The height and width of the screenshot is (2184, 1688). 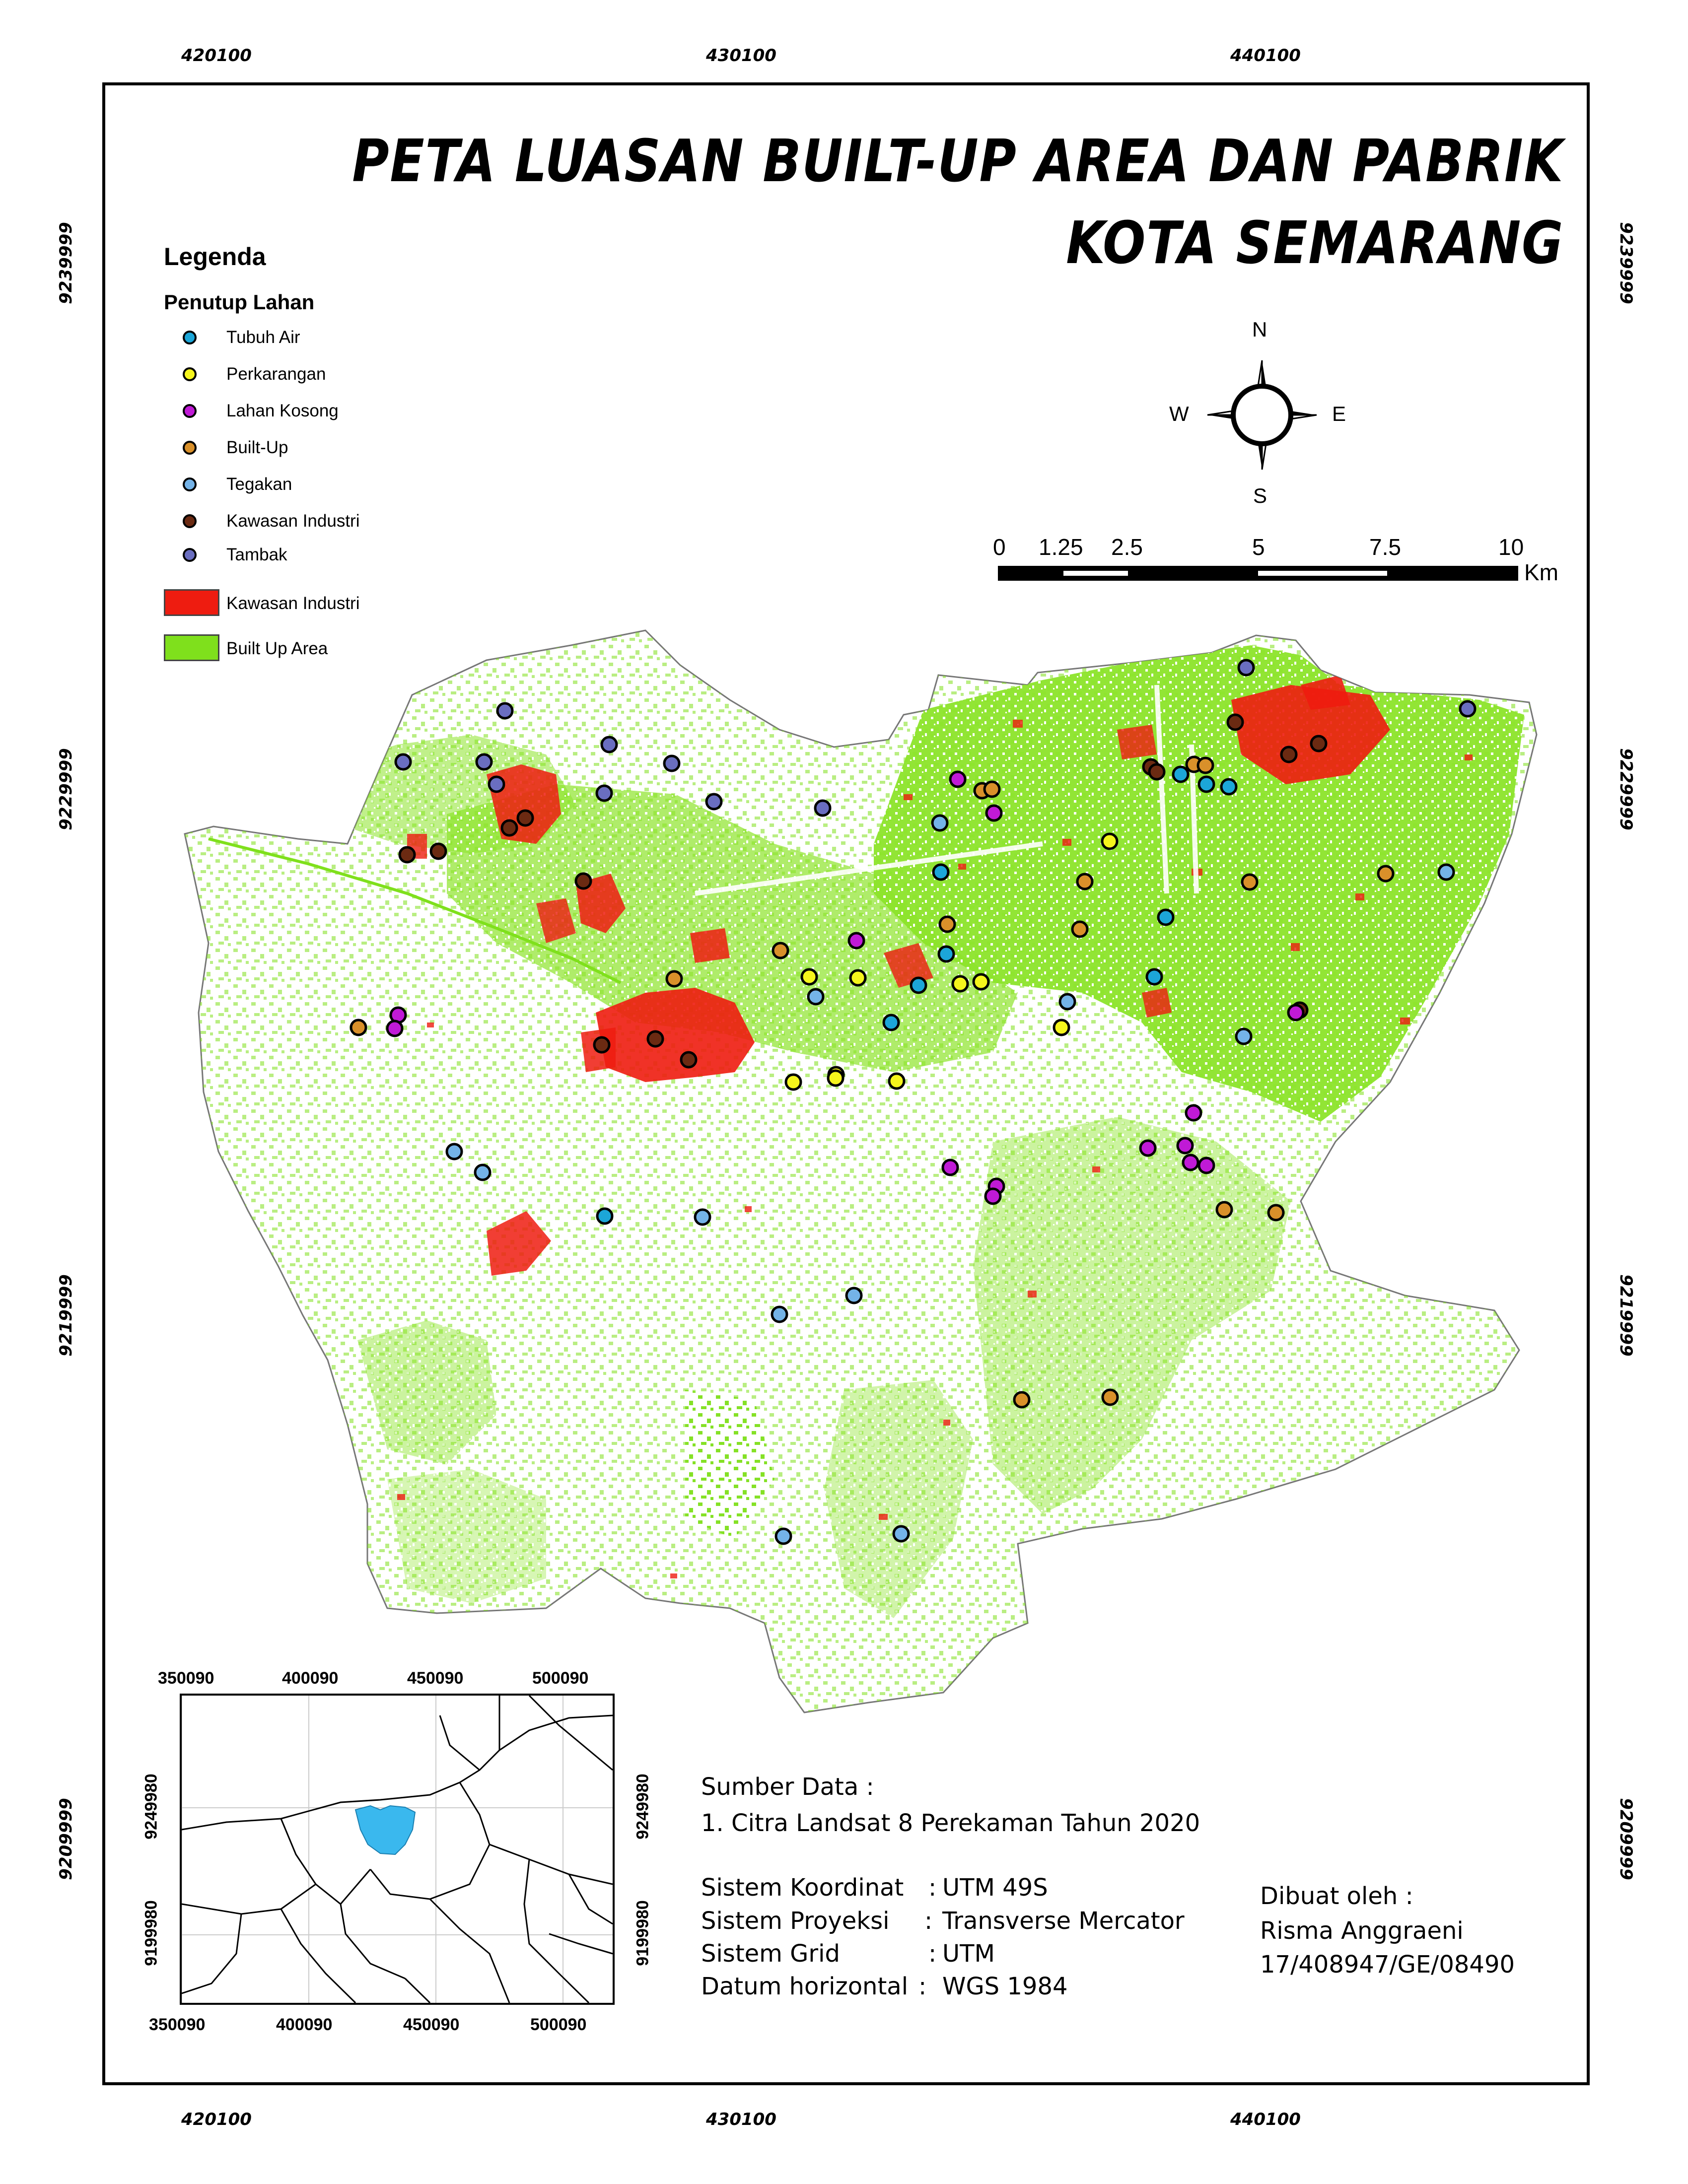 What do you see at coordinates (257, 447) in the screenshot?
I see `legend-label: Built-Up` at bounding box center [257, 447].